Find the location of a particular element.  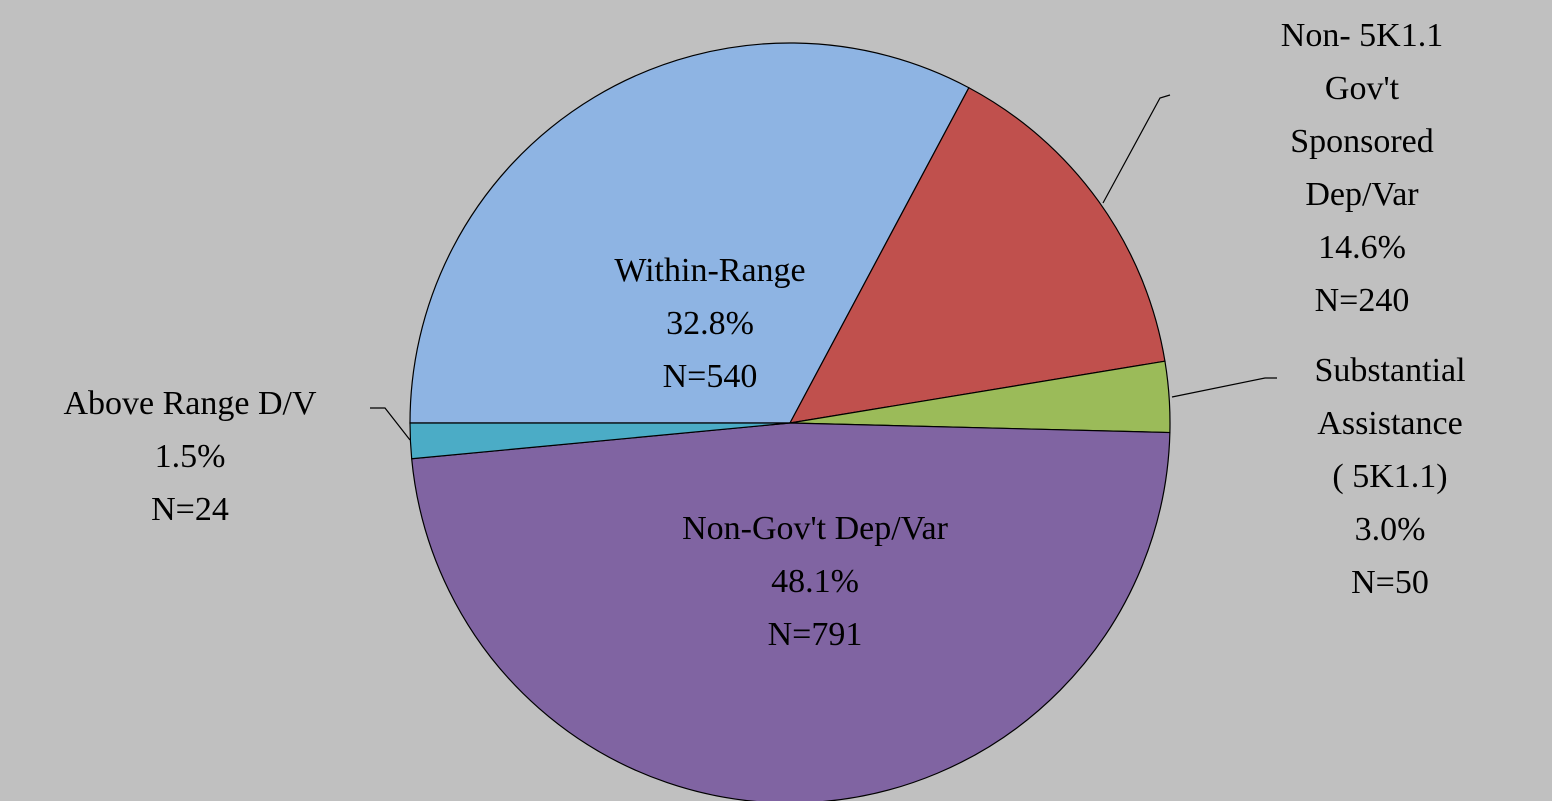

slice-label: Substantial Assistance ( 5K1.1) 3.0% N=50 is located at coordinates (1389, 476).